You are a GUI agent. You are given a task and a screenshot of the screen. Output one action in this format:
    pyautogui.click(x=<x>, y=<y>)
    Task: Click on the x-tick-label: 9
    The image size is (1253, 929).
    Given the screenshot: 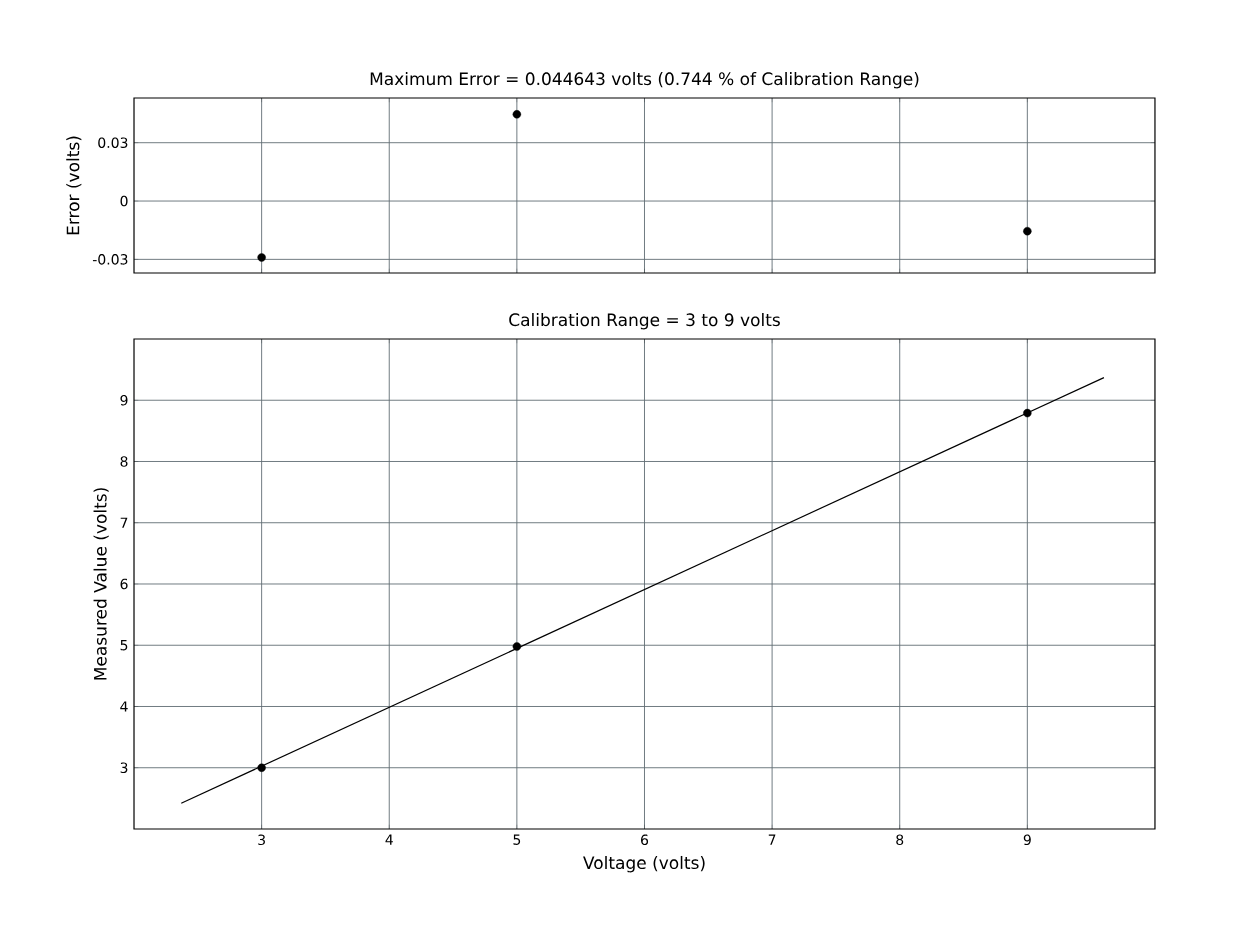 What is the action you would take?
    pyautogui.click(x=1027, y=840)
    